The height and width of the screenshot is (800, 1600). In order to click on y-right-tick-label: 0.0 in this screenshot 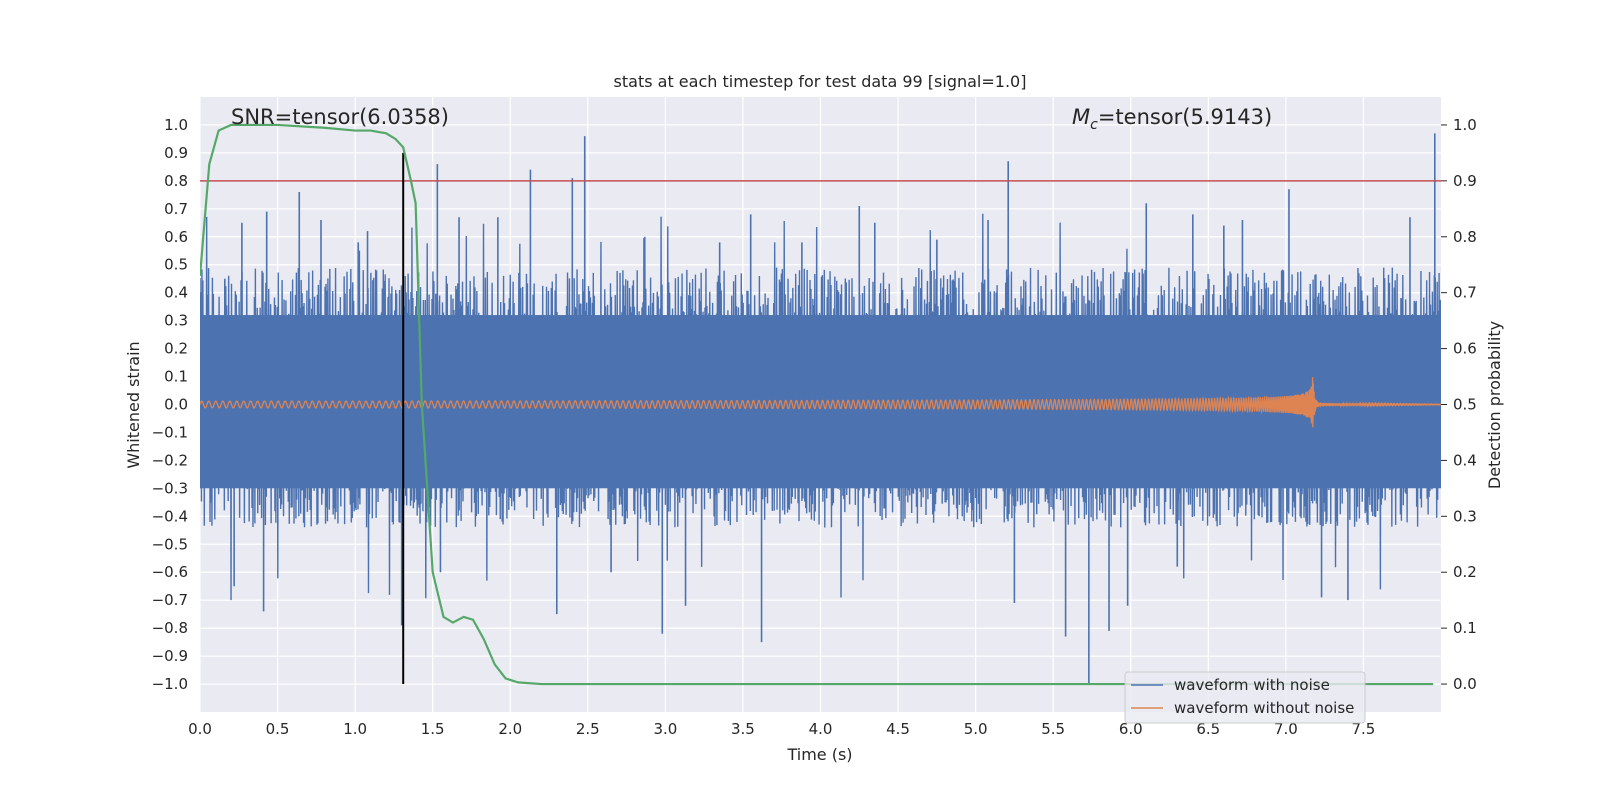, I will do `click(1465, 684)`.